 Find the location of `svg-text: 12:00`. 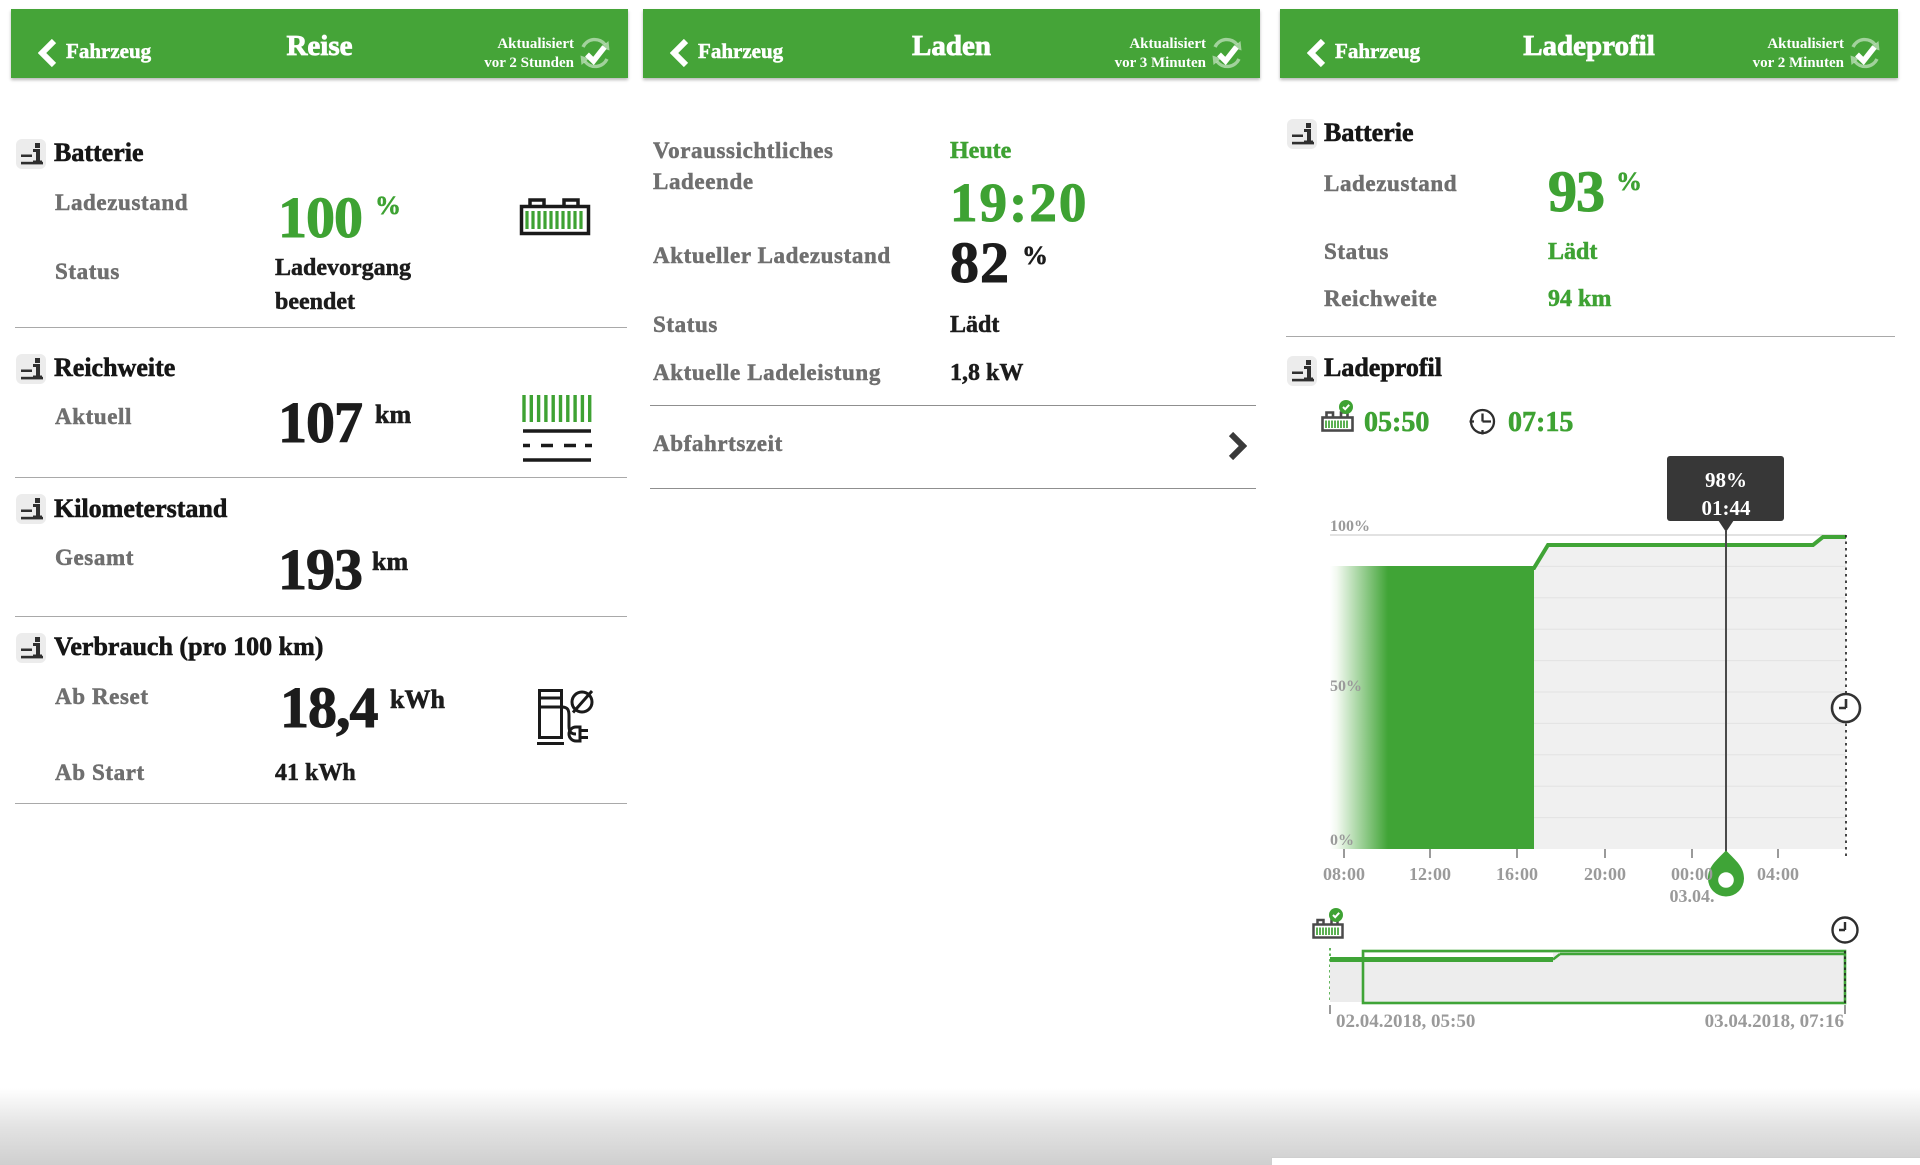

svg-text: 12:00 is located at coordinates (1430, 874).